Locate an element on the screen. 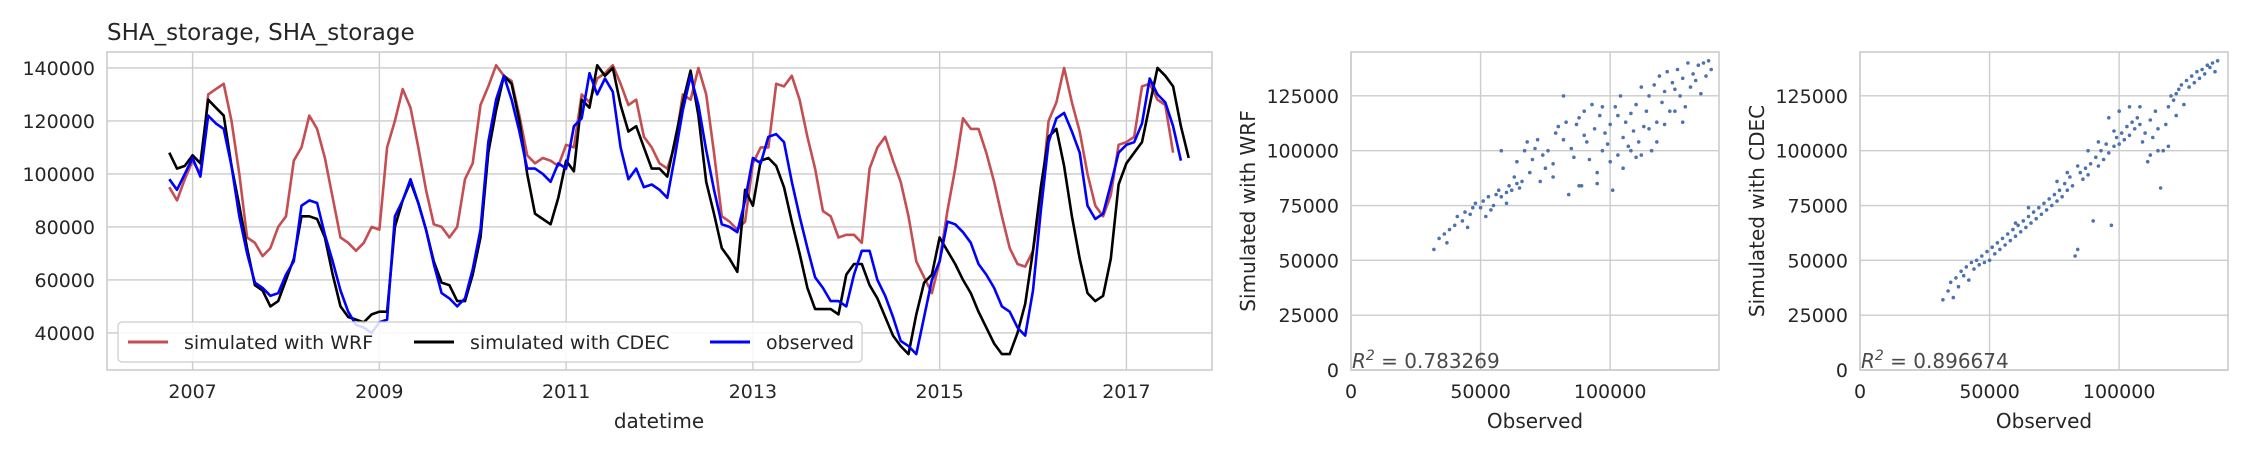 The width and height of the screenshot is (2250, 450). scatter-cdec-y-axis-label: Simulated with CDEC is located at coordinates (1757, 211).